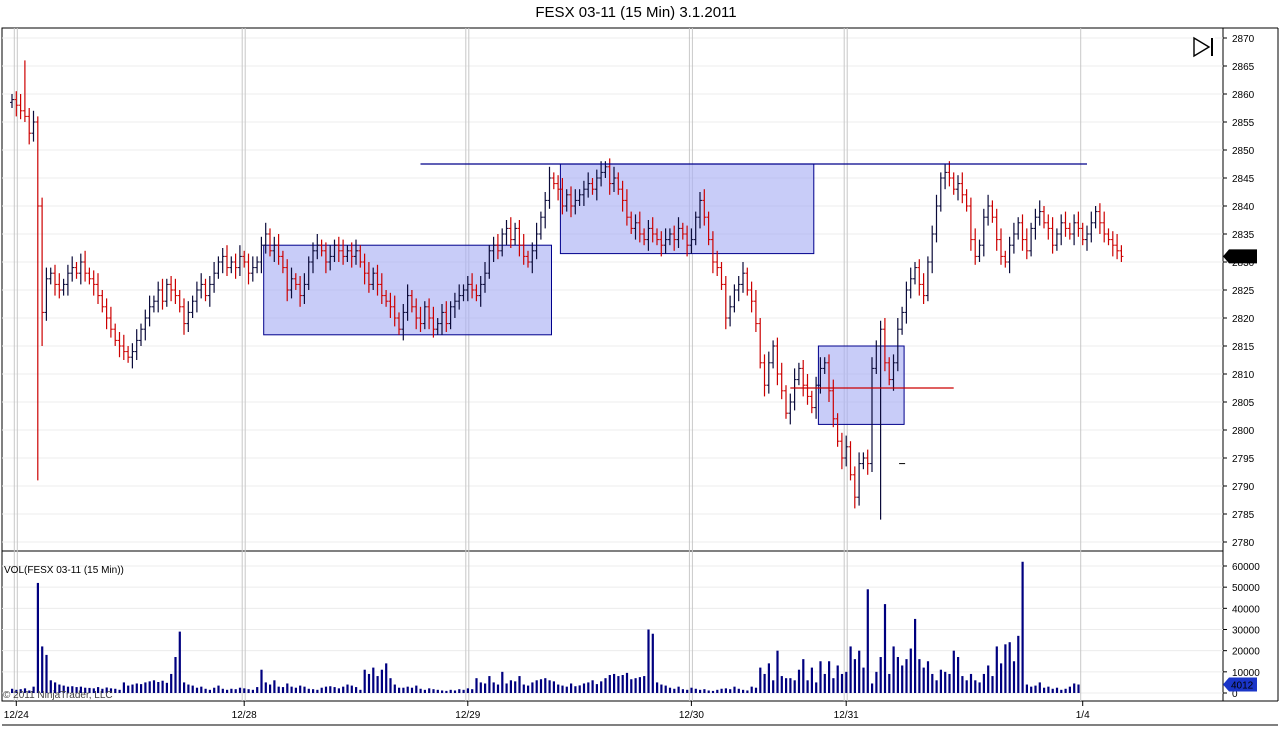  I want to click on price-axis-tick-label: 2790, so click(1243, 487).